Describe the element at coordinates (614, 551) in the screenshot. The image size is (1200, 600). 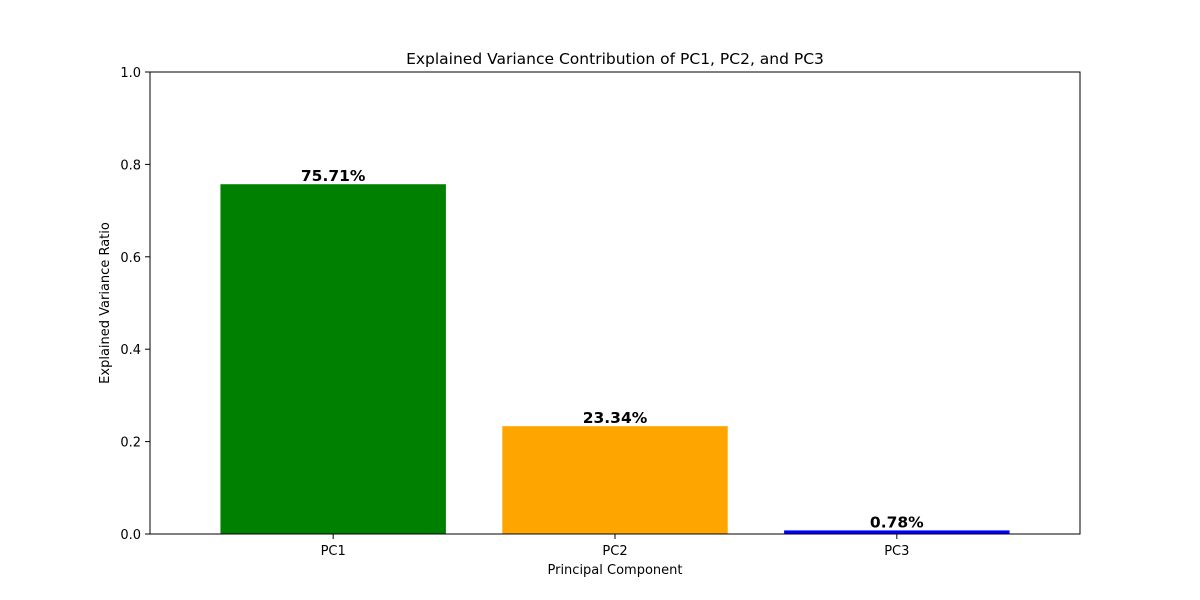
I see `x-tick-label: PC2` at that location.